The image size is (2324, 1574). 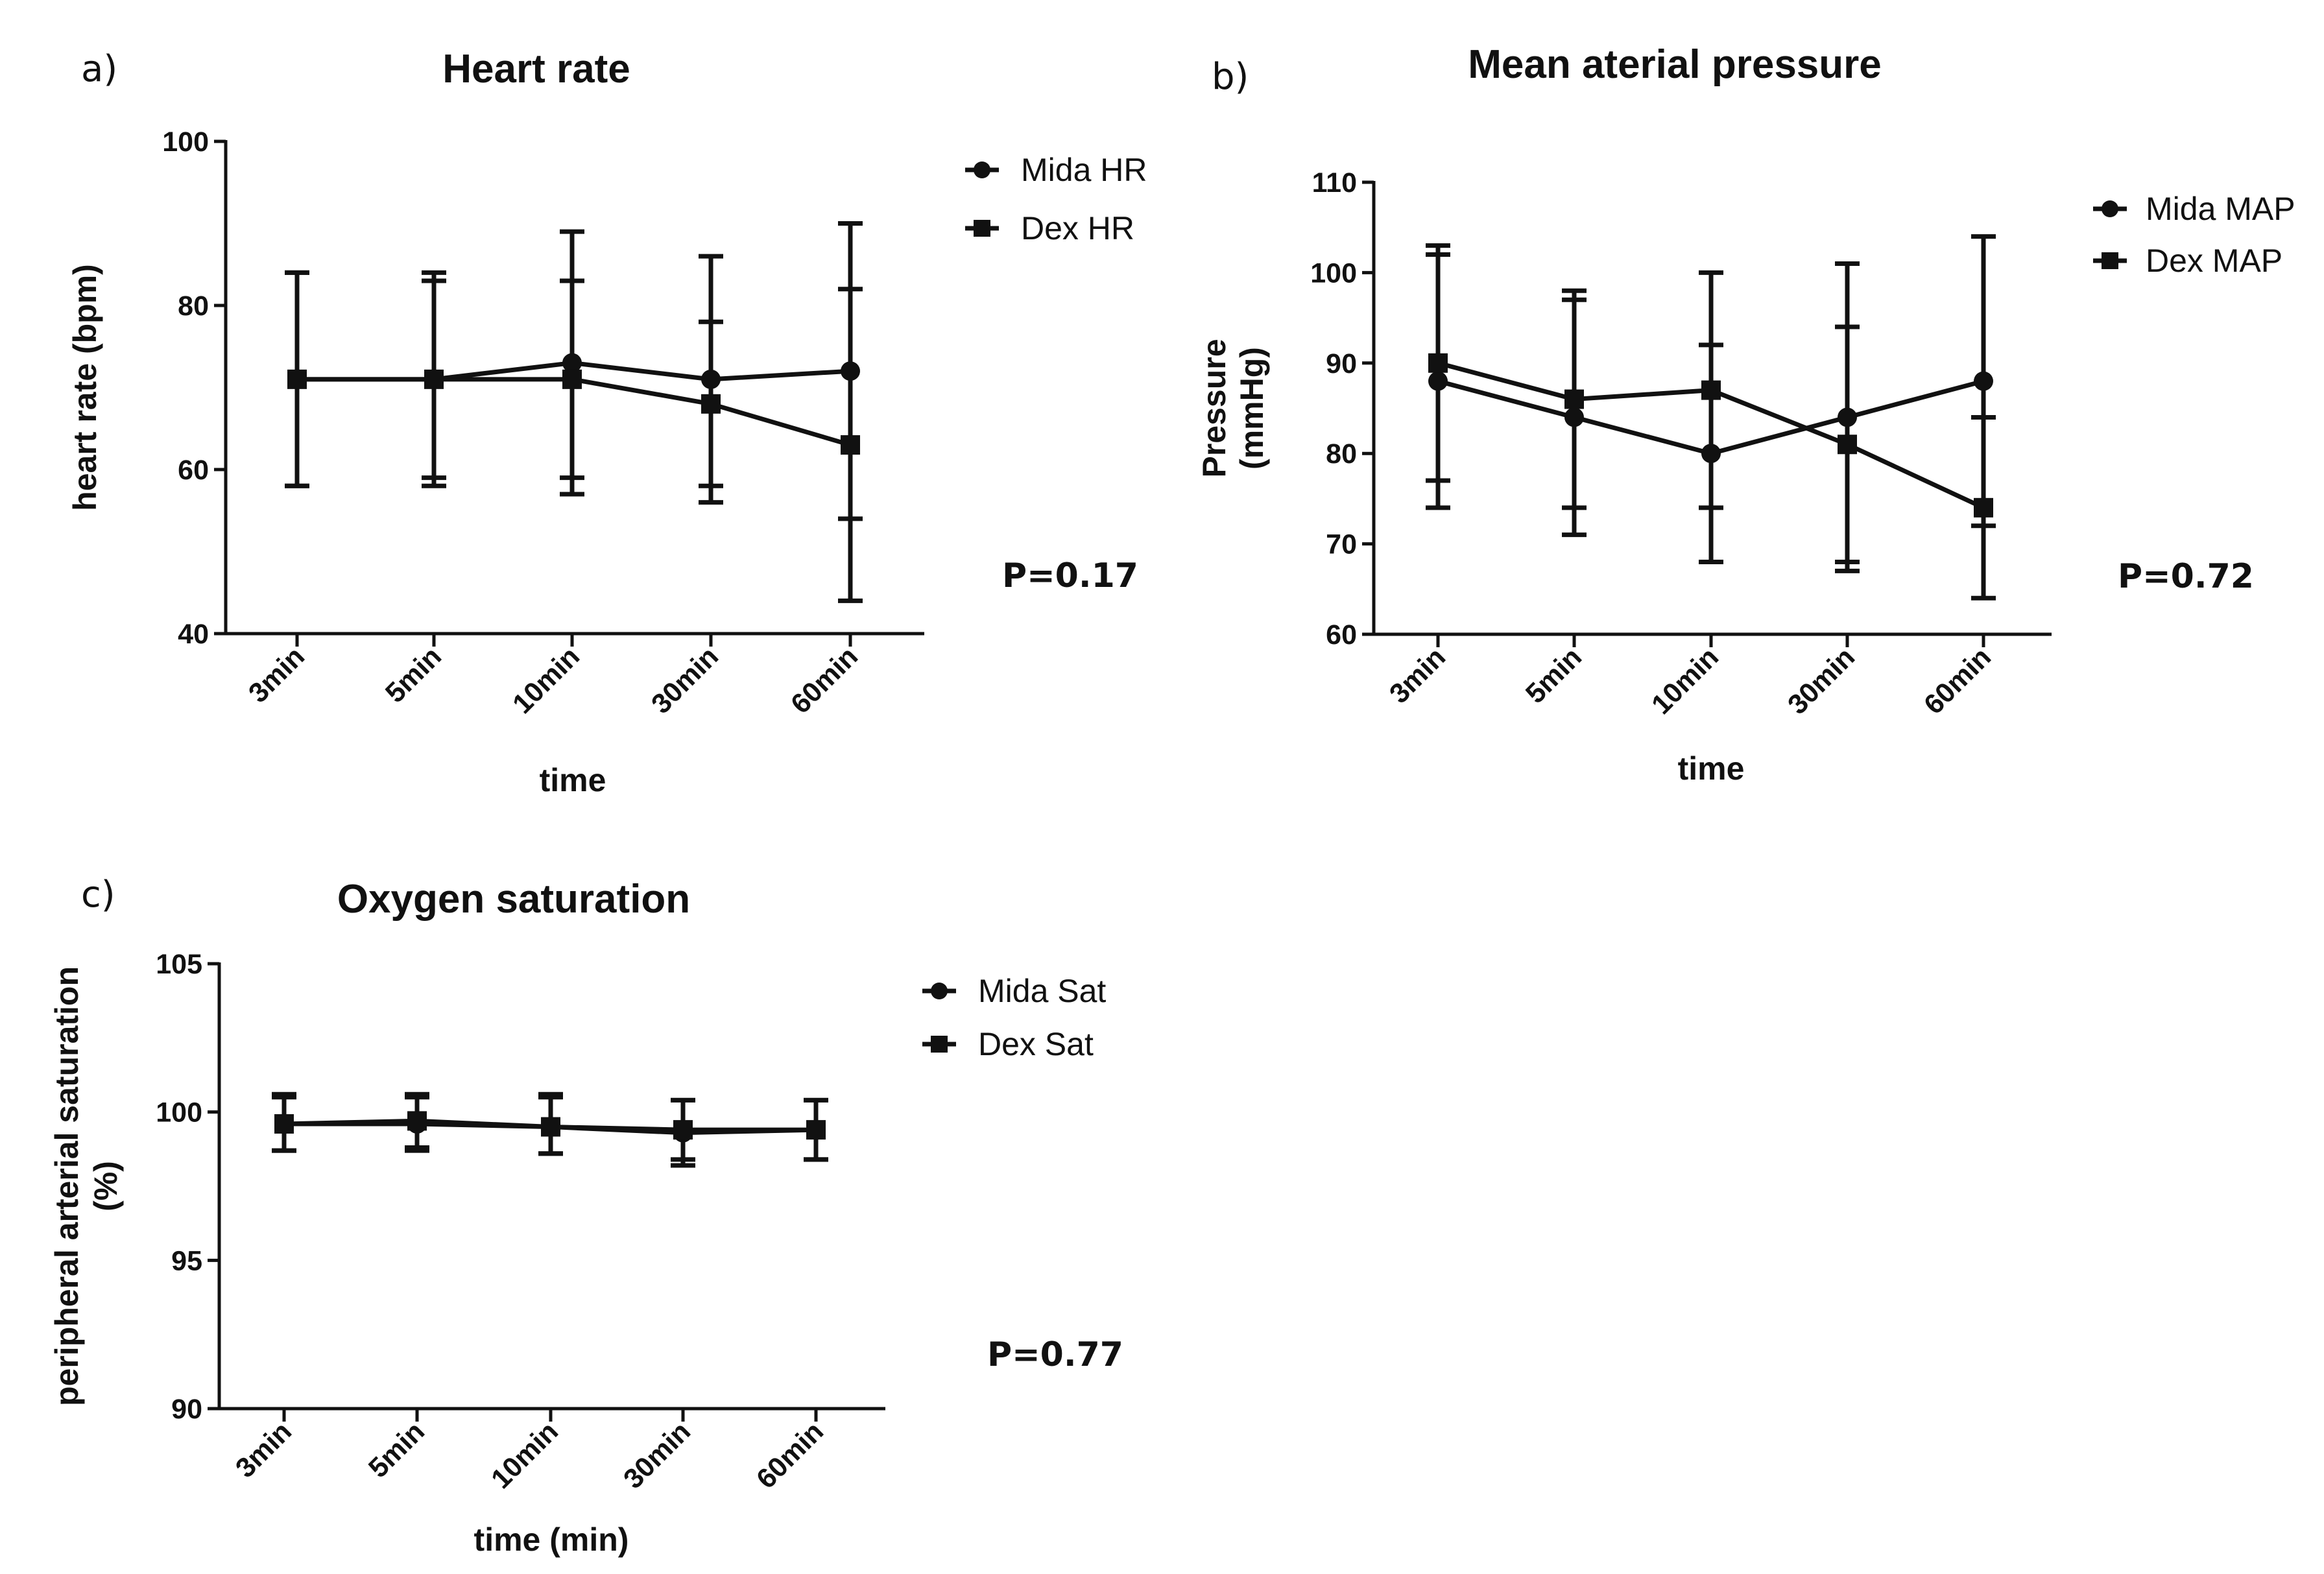 What do you see at coordinates (551, 1539) in the screenshot?
I see `x-axis-label: time (min)` at bounding box center [551, 1539].